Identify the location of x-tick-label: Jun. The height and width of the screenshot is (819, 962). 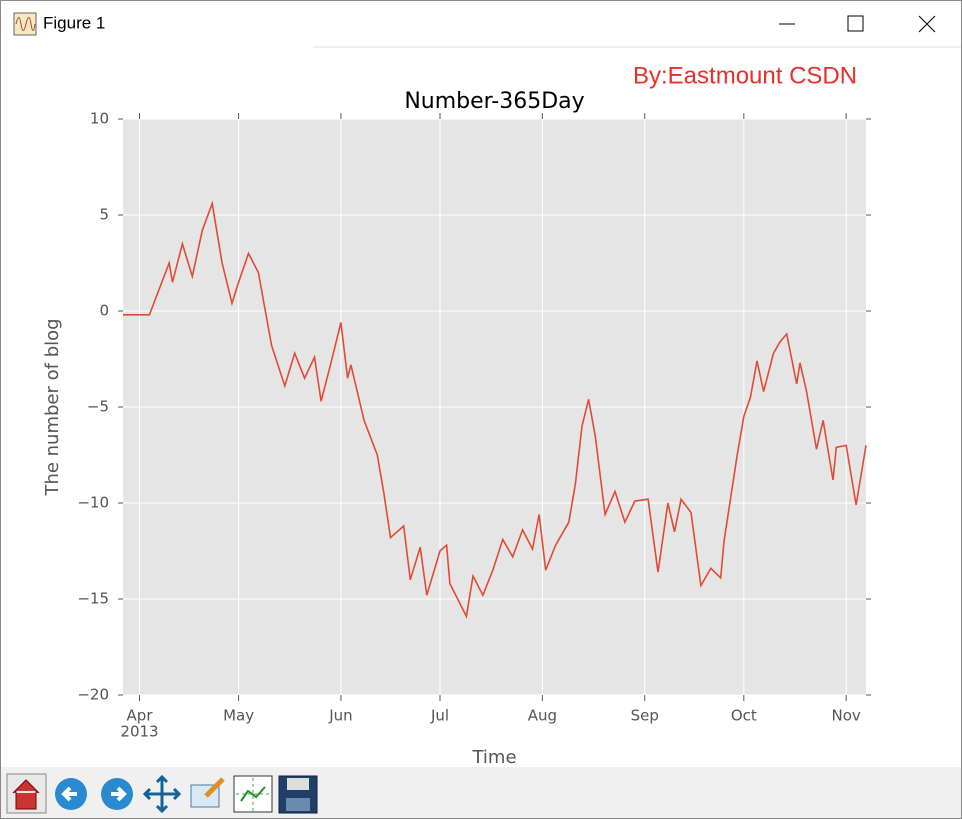
(340, 716).